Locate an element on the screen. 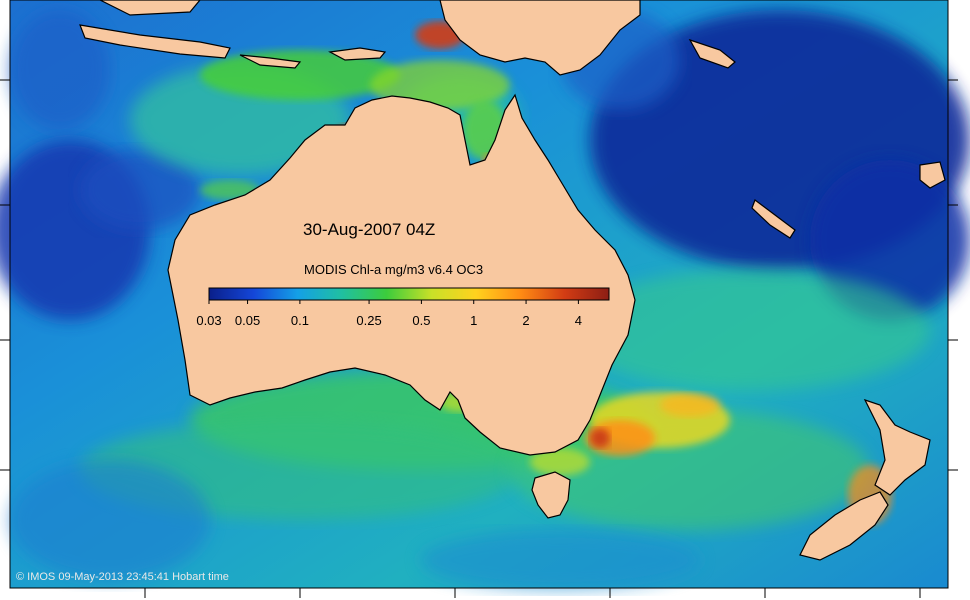 Image resolution: width=970 pixels, height=600 pixels. new-guinea-landmass is located at coordinates (540, 38).